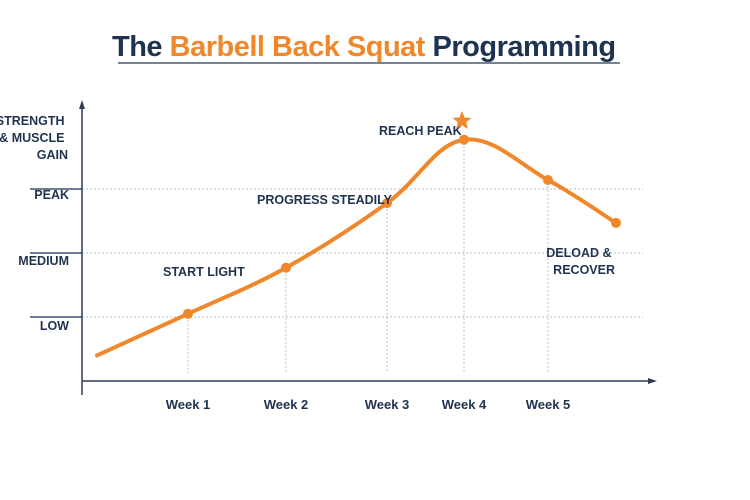  I want to click on y-level-low: LOW, so click(54, 326).